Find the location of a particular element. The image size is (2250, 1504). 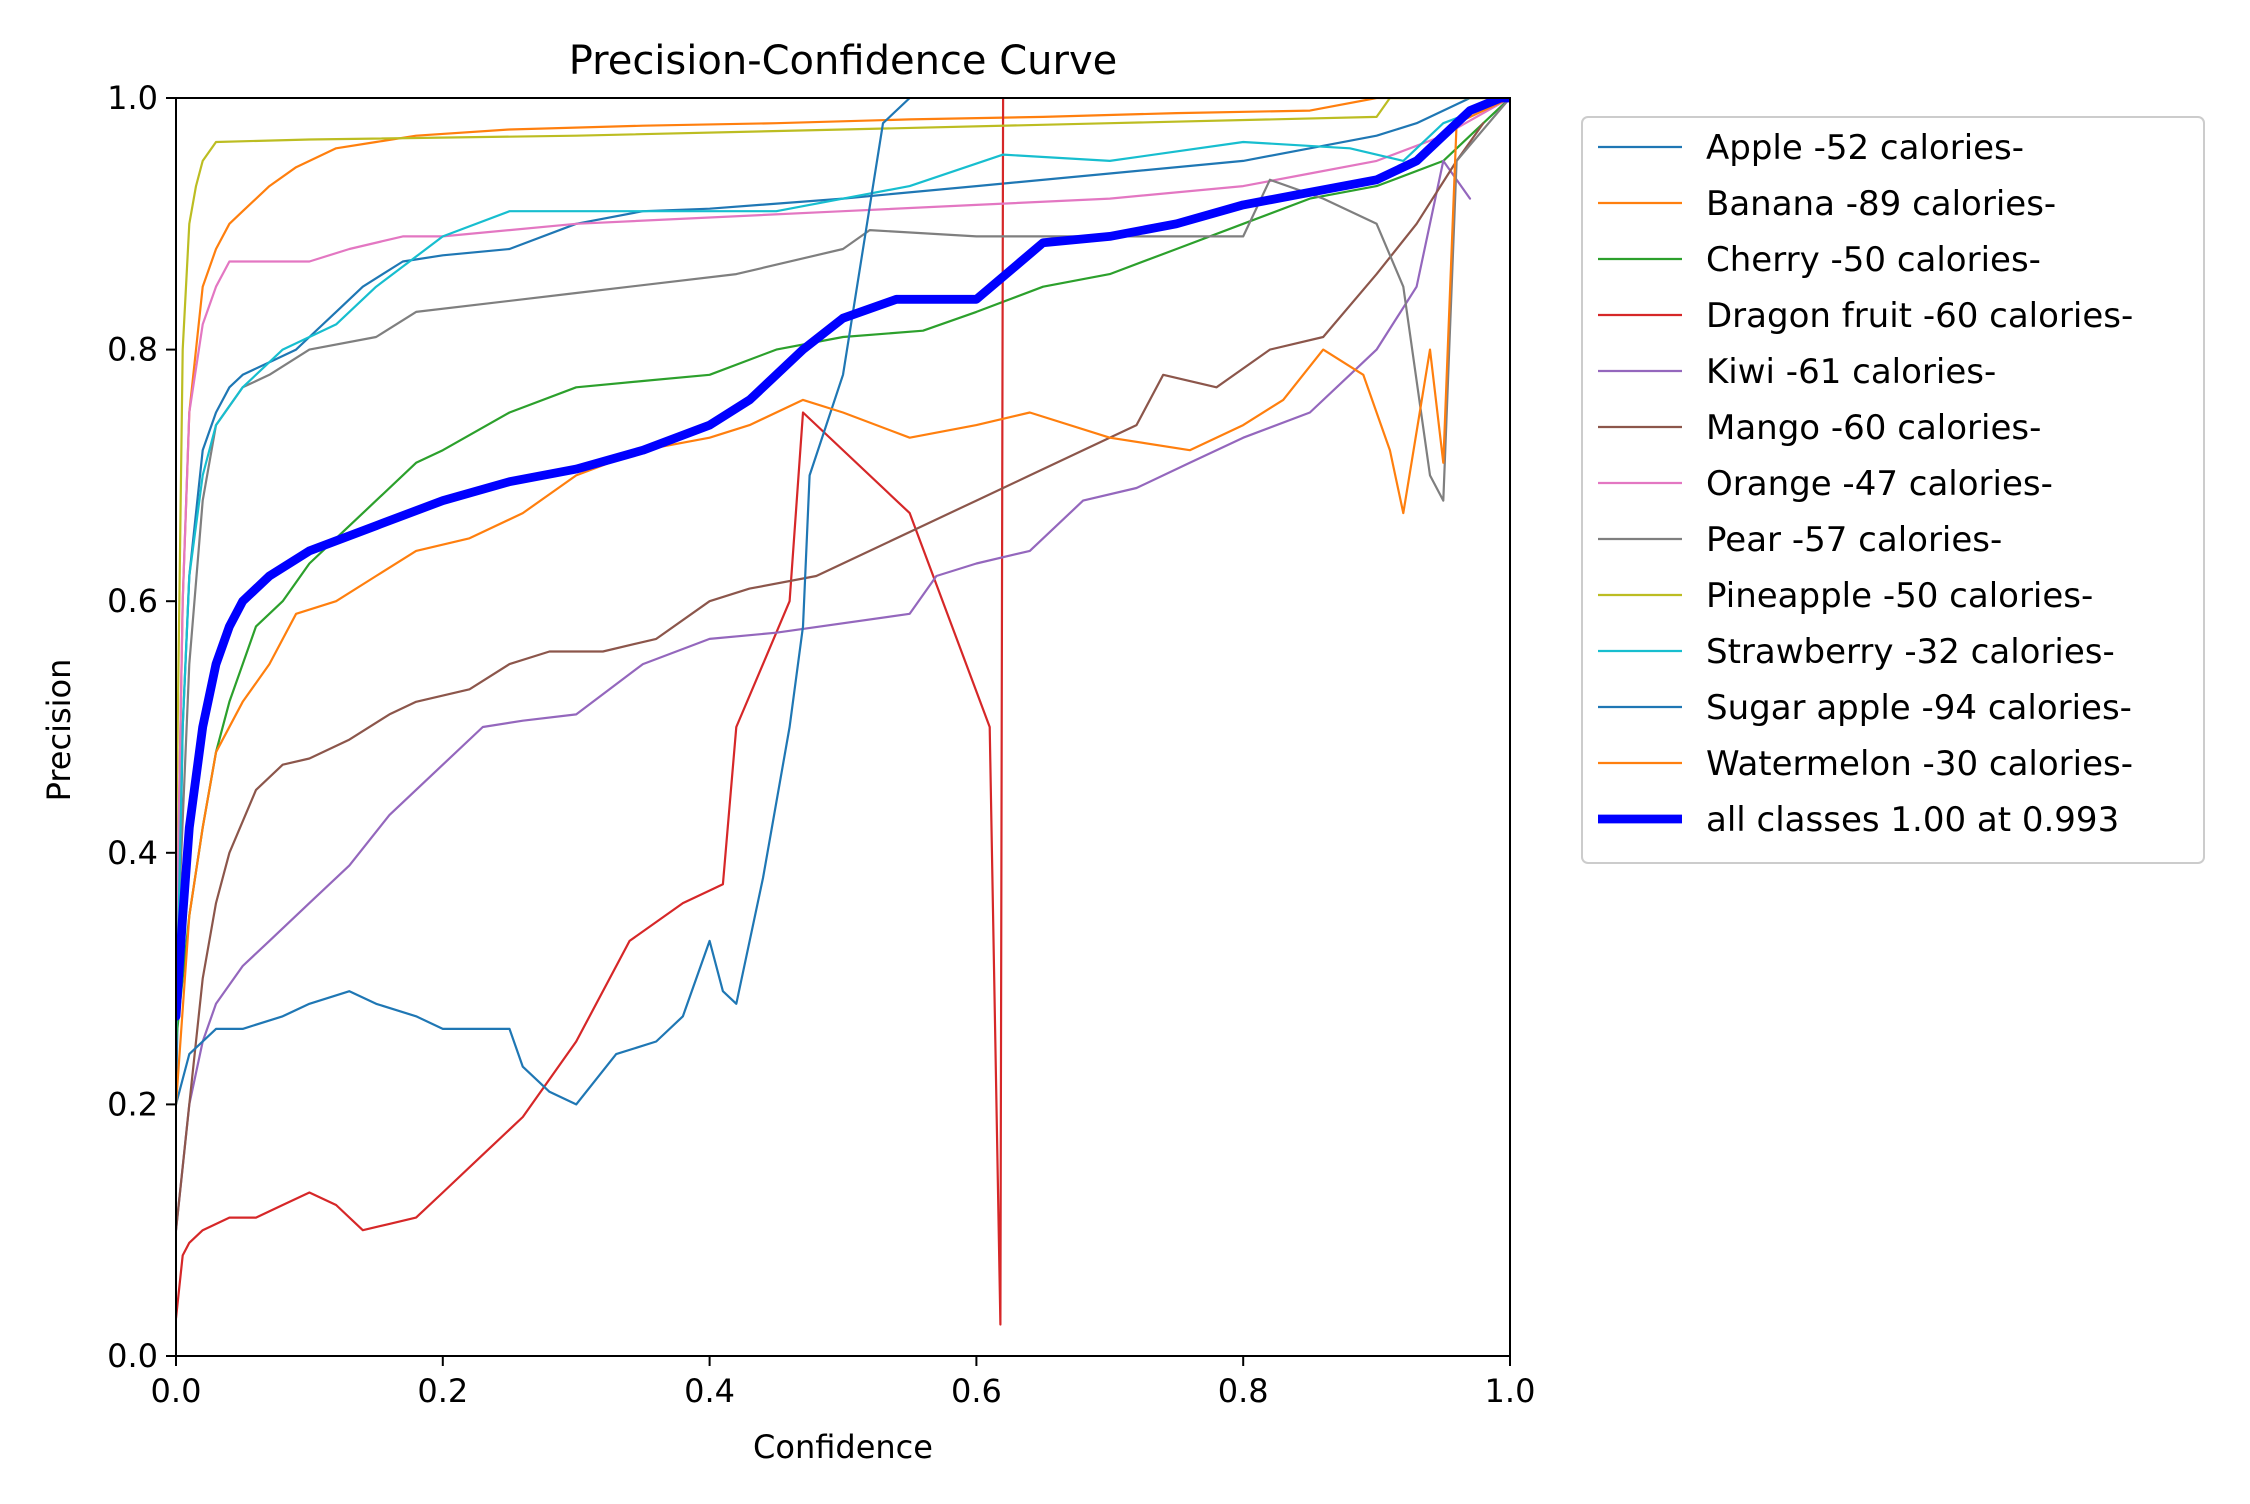

legend-label-10: Sugar apple -94 calories- is located at coordinates (1919, 708).